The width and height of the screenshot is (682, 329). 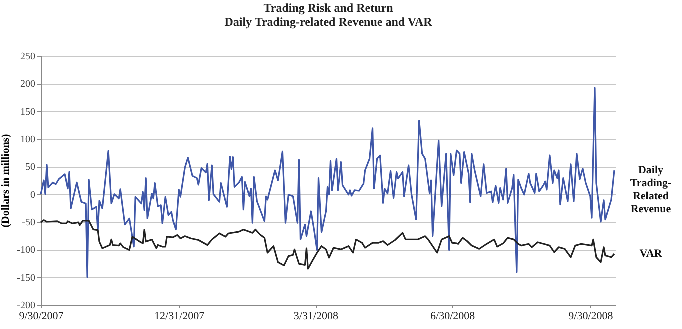 I want to click on y-tick-label: -200, so click(x=26, y=306).